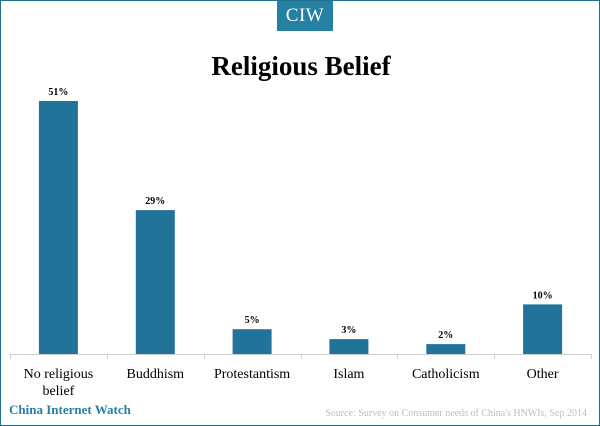 This screenshot has height=426, width=600. I want to click on data-label-4: 2%, so click(445, 335).